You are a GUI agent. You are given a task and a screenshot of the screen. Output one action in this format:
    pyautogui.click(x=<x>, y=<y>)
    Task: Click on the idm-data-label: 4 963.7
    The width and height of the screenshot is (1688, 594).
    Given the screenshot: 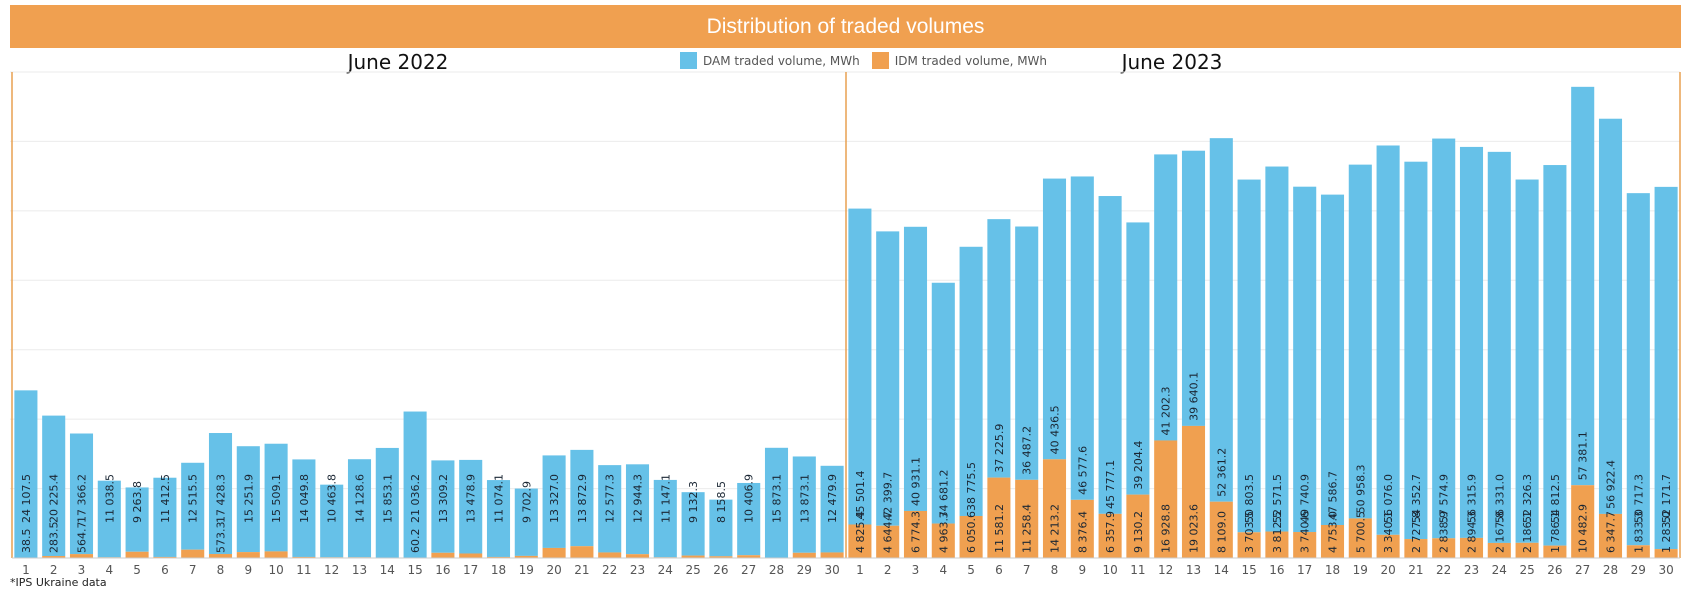 What is the action you would take?
    pyautogui.click(x=943, y=532)
    